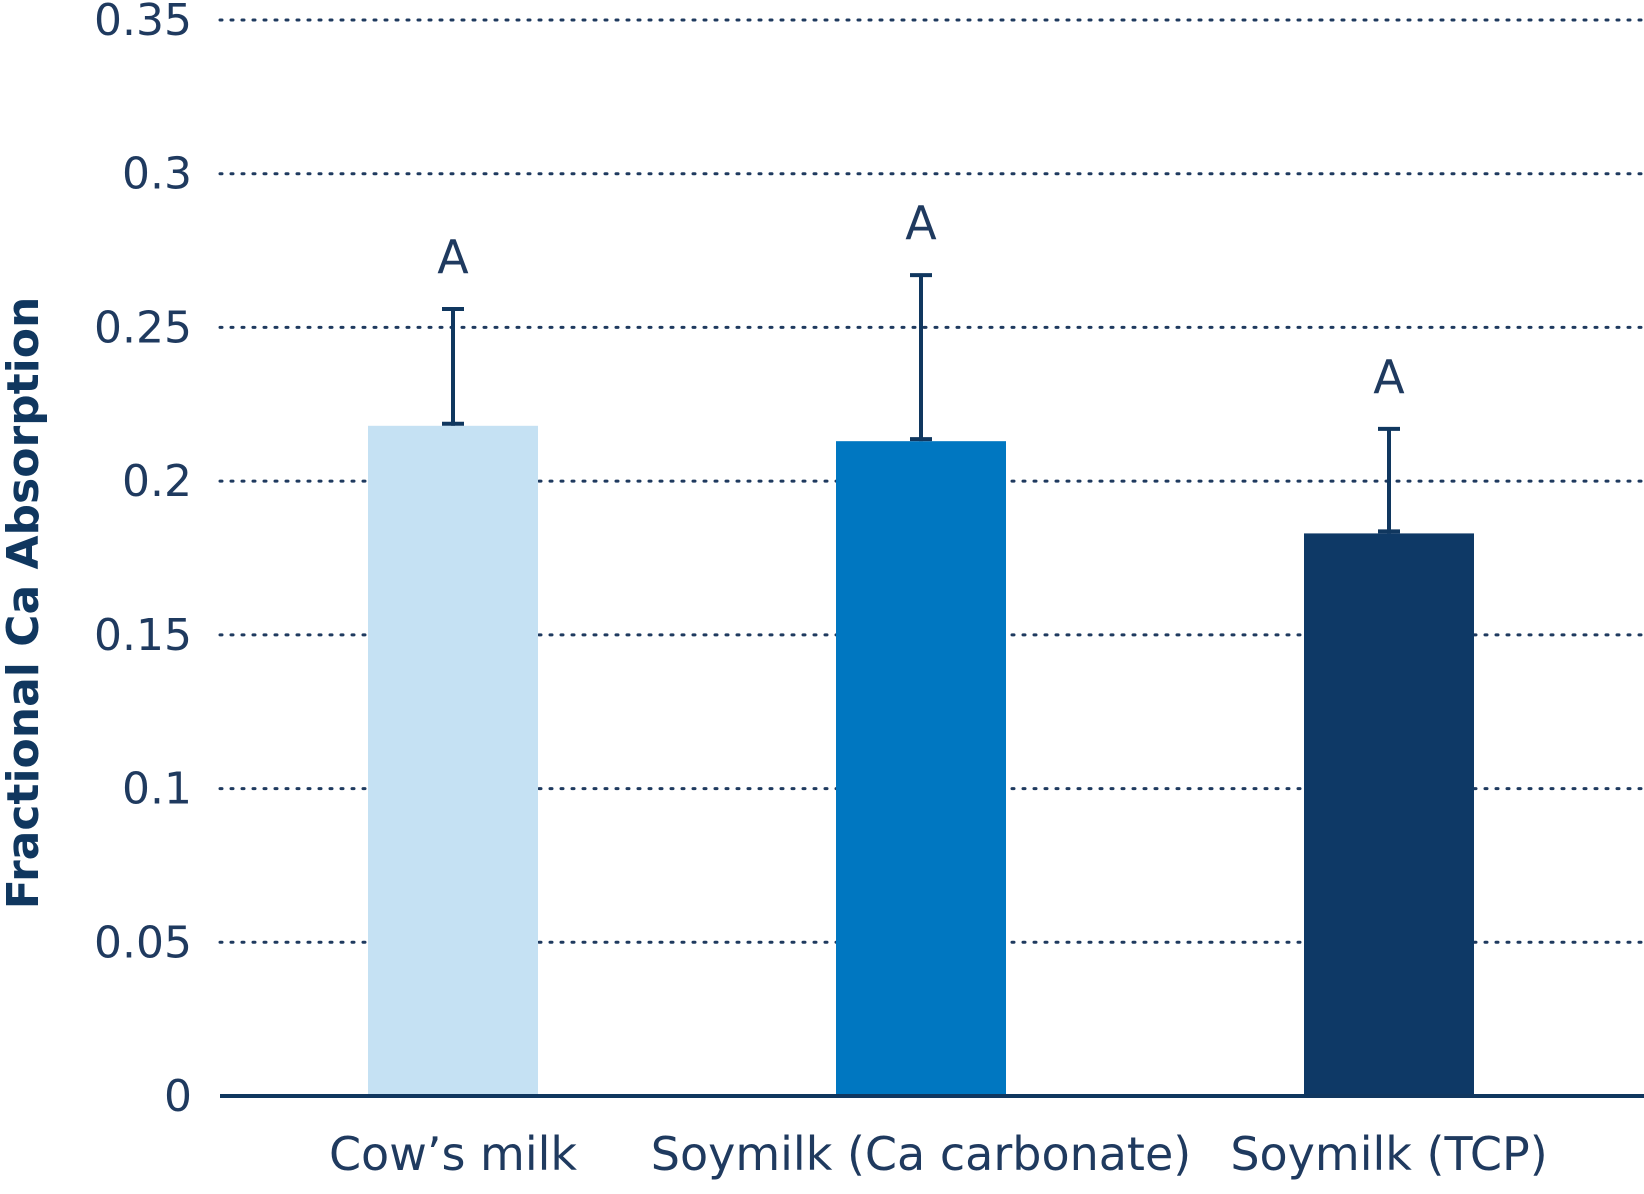 The height and width of the screenshot is (1194, 1644). What do you see at coordinates (143, 635) in the screenshot?
I see `y-tick-label: 0.15` at bounding box center [143, 635].